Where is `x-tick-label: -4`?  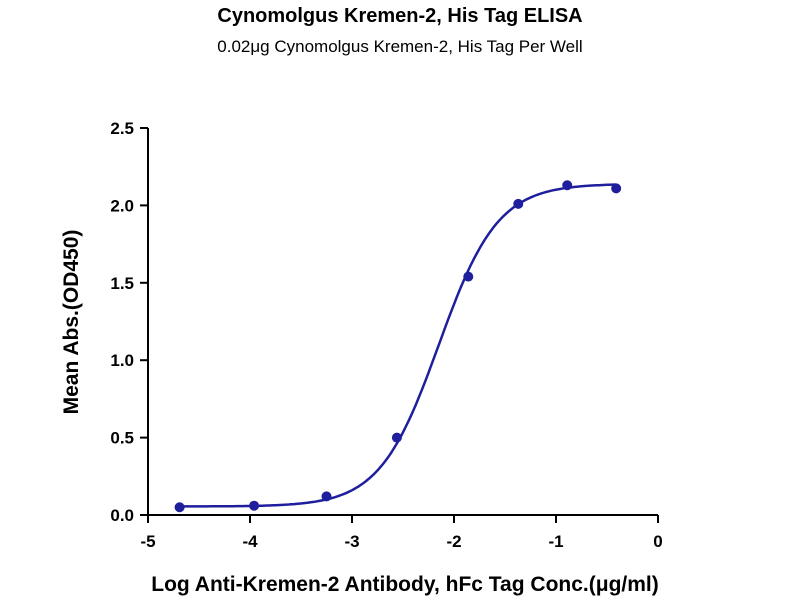
x-tick-label: -4 is located at coordinates (250, 541).